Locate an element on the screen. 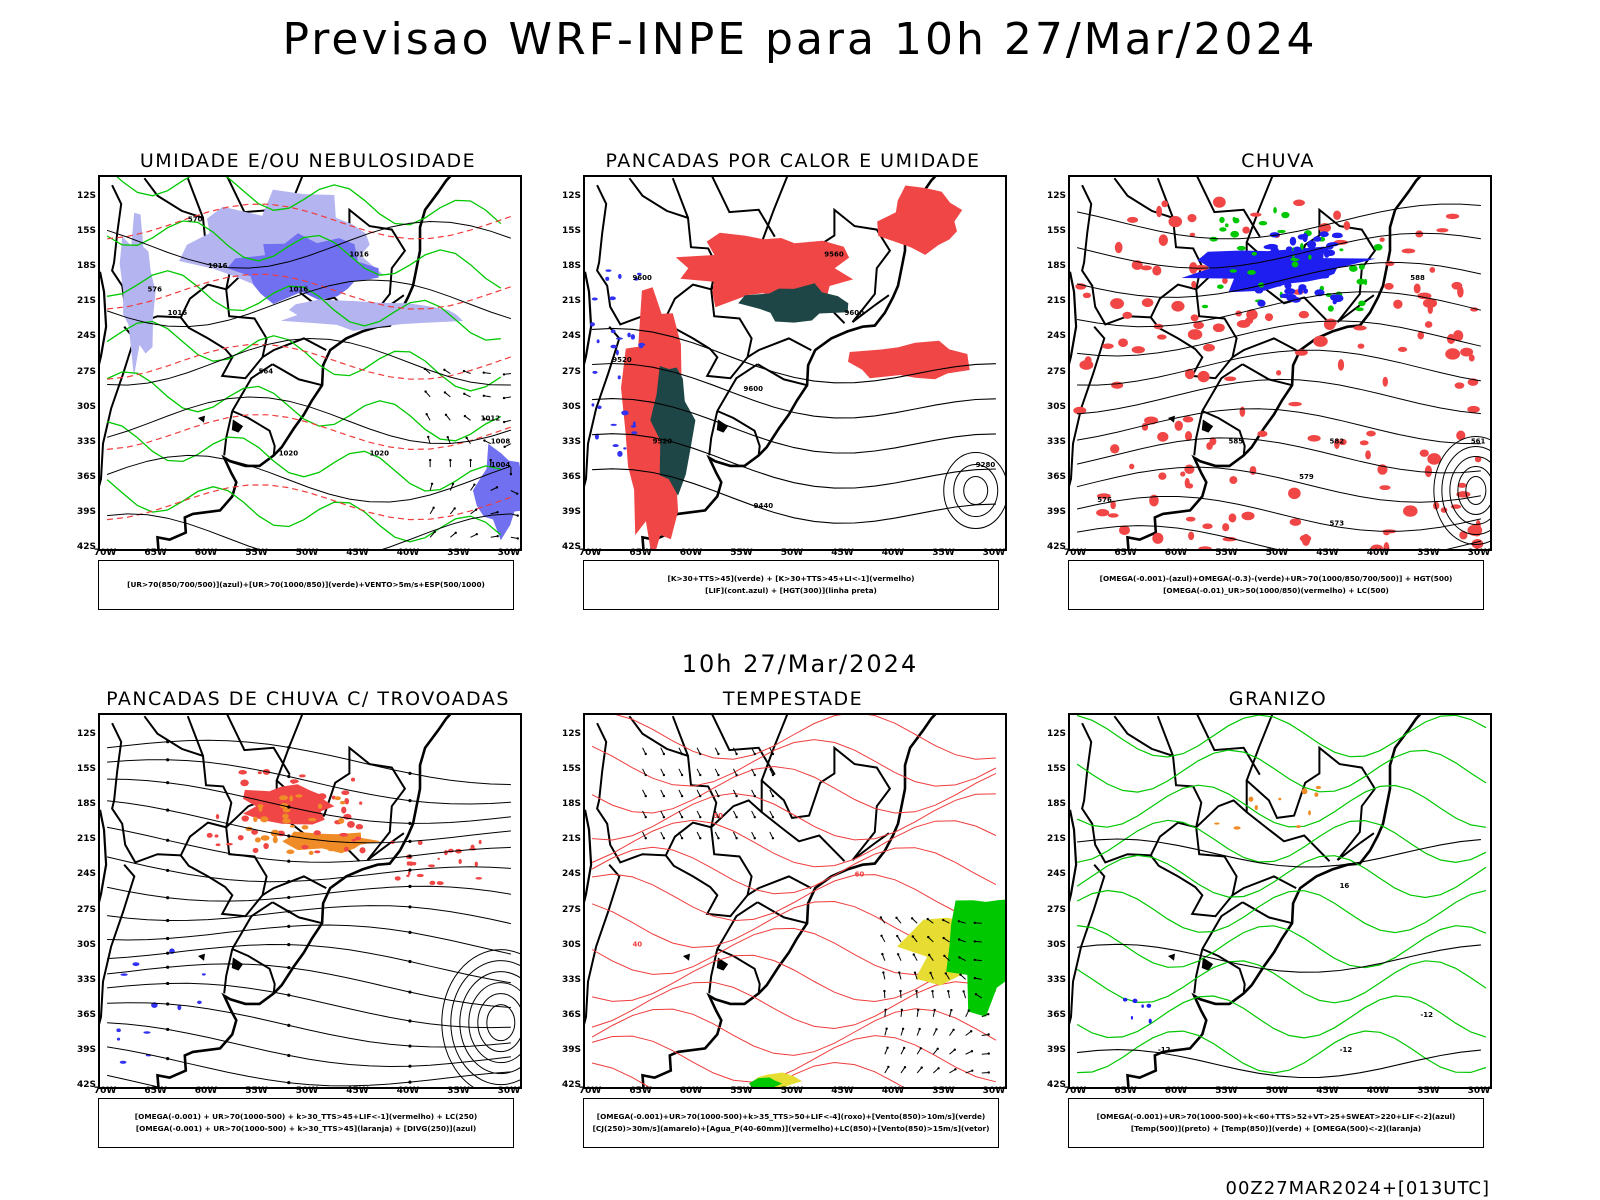 The image size is (1600, 1200). mid-title: 10h 27/Mar/2024 is located at coordinates (800, 664).